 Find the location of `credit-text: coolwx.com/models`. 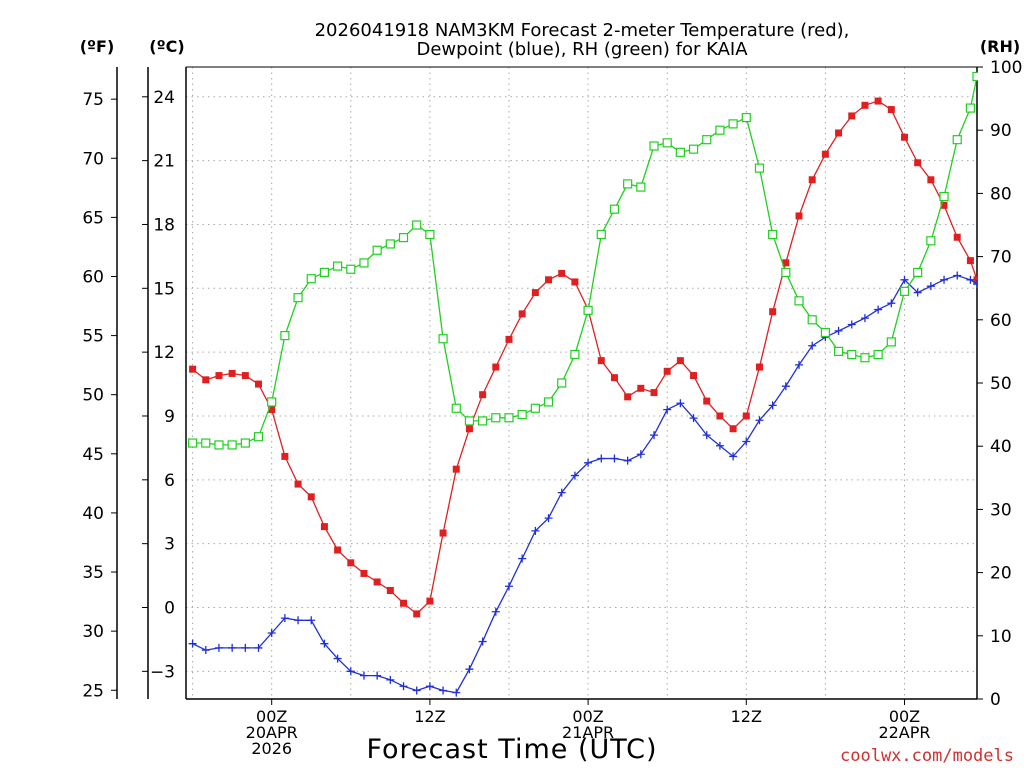

credit-text: coolwx.com/models is located at coordinates (927, 756).